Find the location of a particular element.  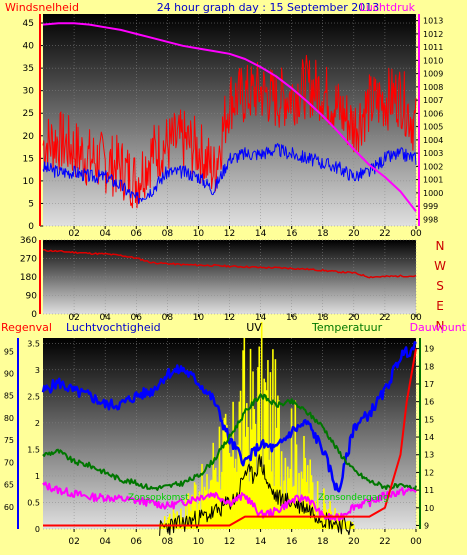

temperature-line is located at coordinates (229, 442).